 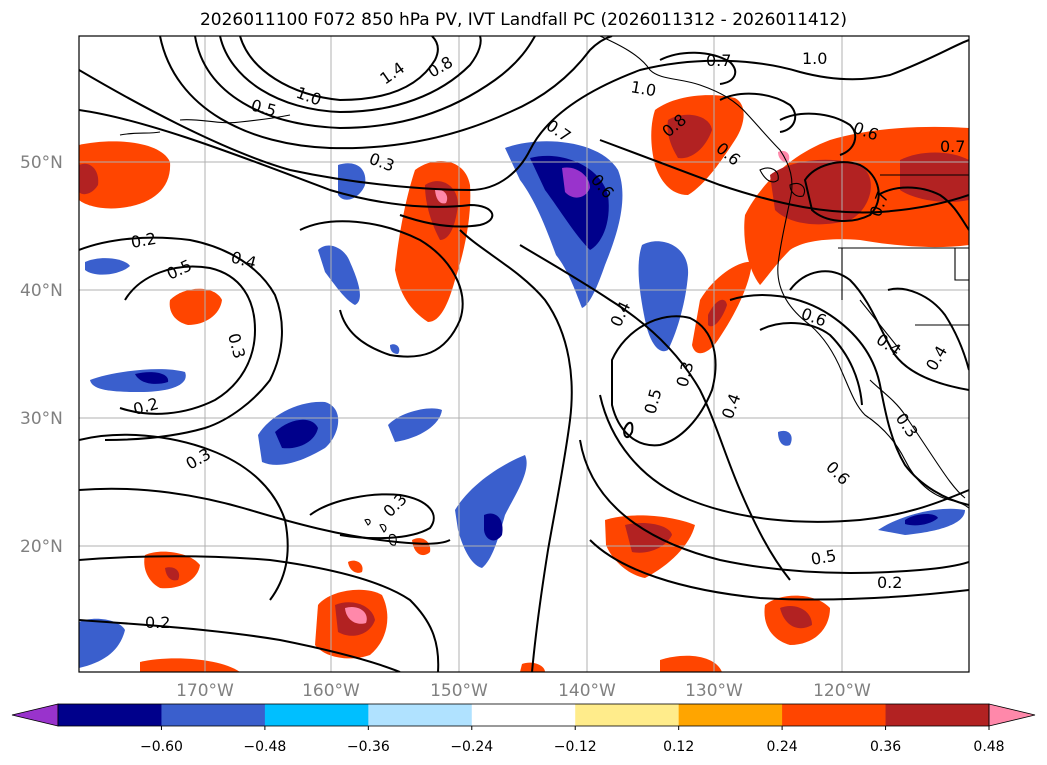 What do you see at coordinates (1012, 715) in the screenshot?
I see `colorbar-extend-max` at bounding box center [1012, 715].